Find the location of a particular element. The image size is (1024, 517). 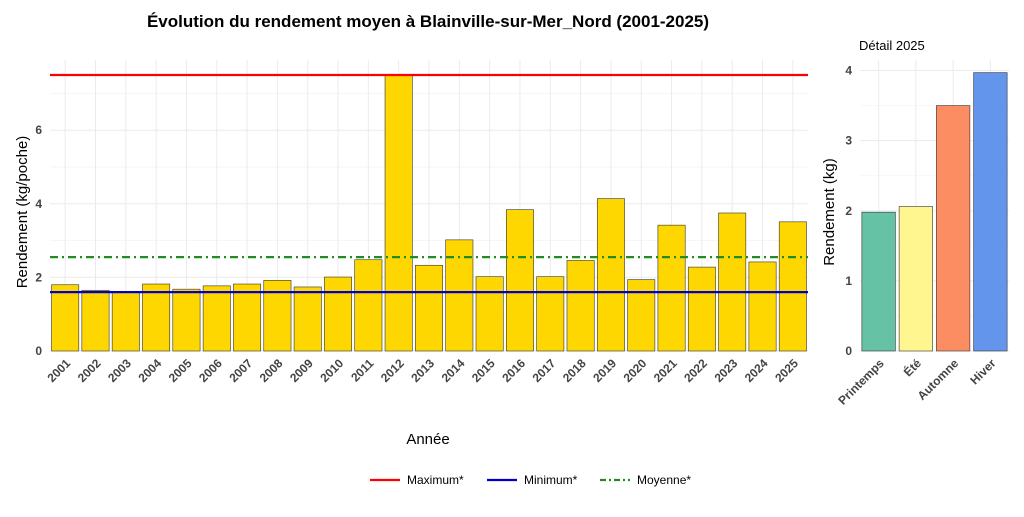

bar-2006 is located at coordinates (216, 318).